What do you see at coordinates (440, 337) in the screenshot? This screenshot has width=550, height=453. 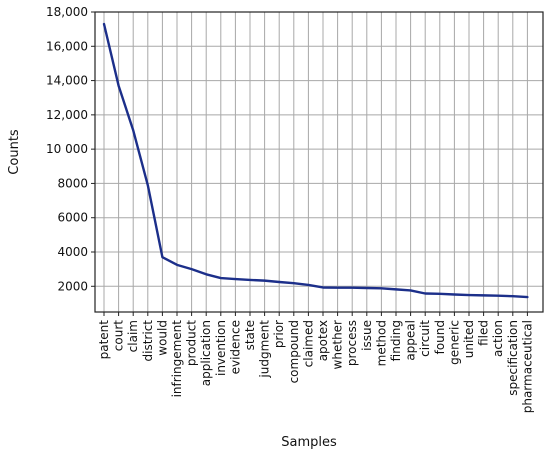 I see `x-tick-label: found` at bounding box center [440, 337].